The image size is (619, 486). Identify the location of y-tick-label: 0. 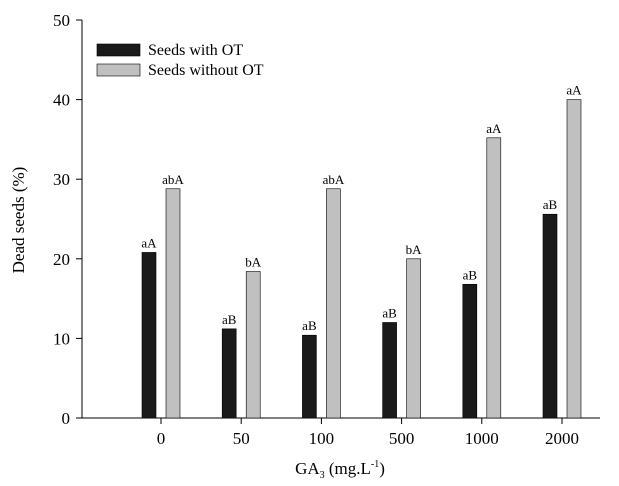
(66, 418).